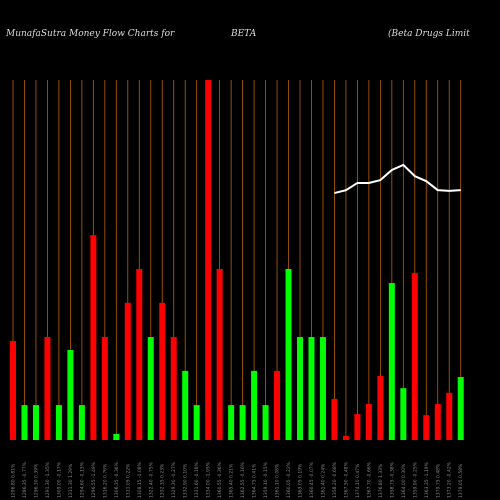  What do you see at coordinates (358, 480) in the screenshot?
I see `x-tick-label: 1374.10 0.47%` at bounding box center [358, 480].